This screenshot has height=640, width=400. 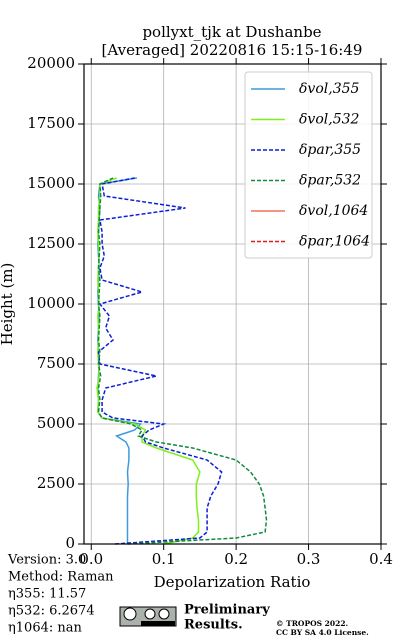 What do you see at coordinates (148, 616) in the screenshot?
I see `cc-badge` at bounding box center [148, 616].